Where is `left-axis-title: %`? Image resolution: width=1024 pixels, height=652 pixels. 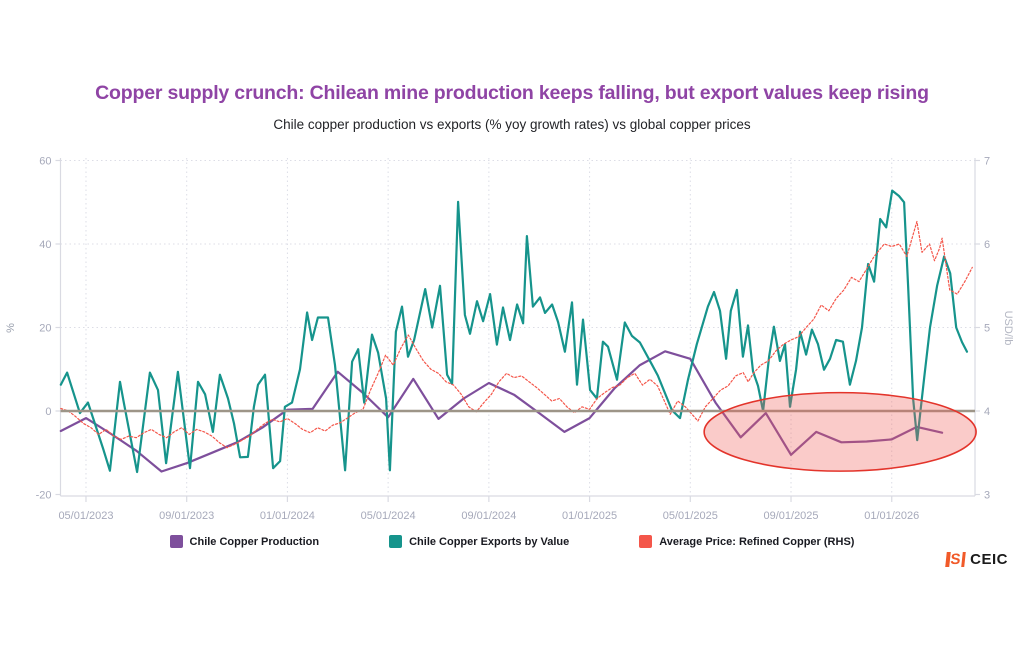
left-axis-title: % is located at coordinates (11, 328).